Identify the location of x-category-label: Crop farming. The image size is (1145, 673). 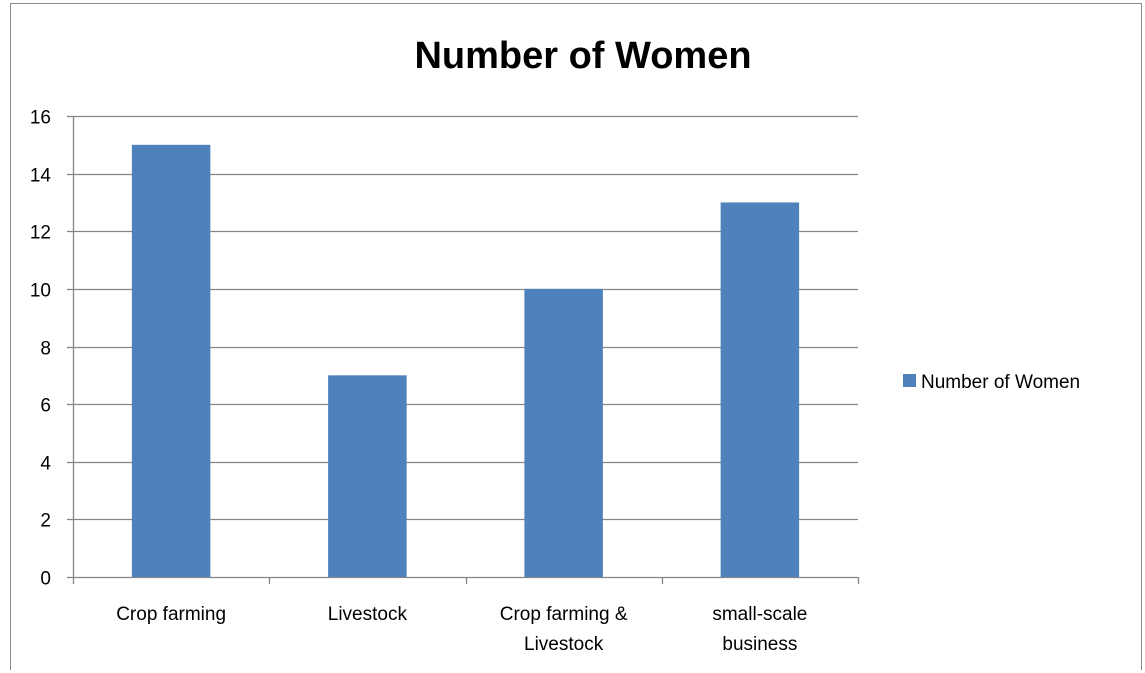
(171, 614).